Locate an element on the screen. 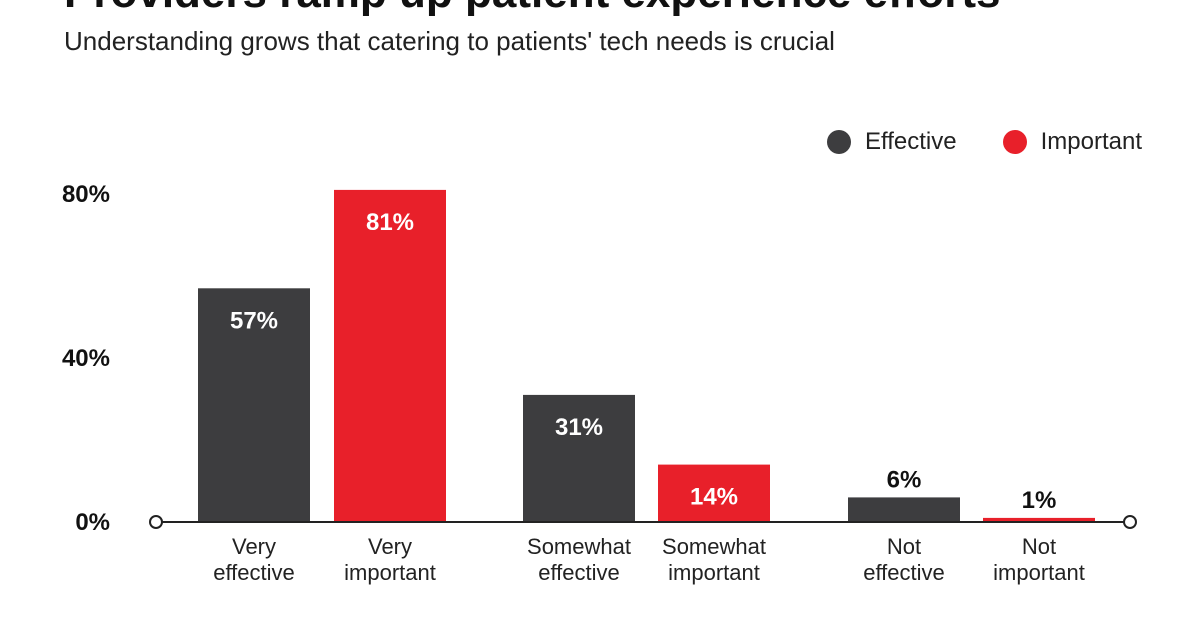 This screenshot has height=630, width=1200. y-axis-ticks: 0% 40% 80% is located at coordinates (86, 358).